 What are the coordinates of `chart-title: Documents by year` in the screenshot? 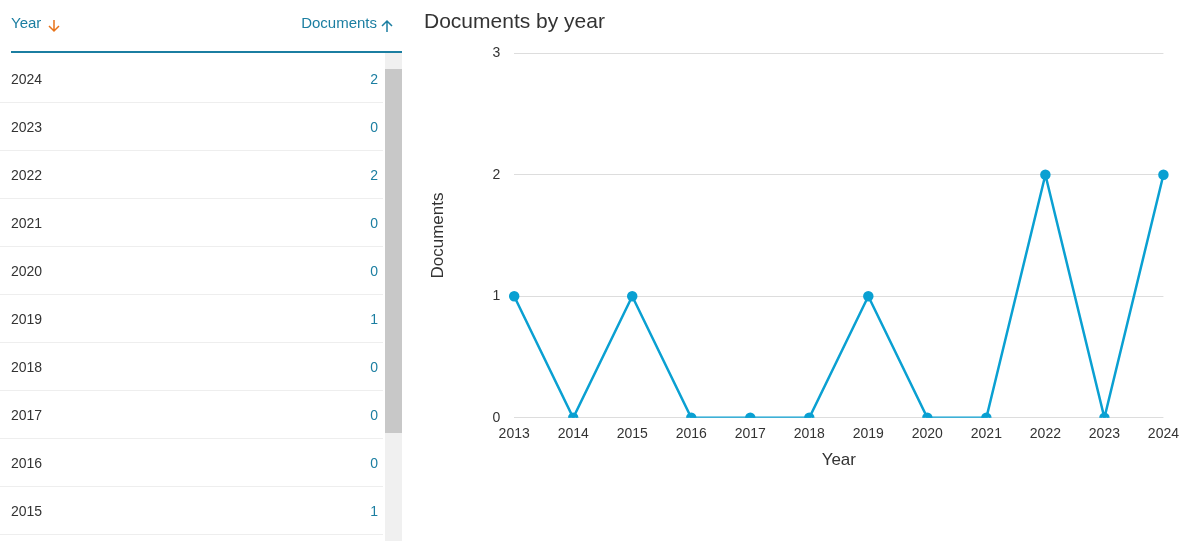 It's located at (514, 21).